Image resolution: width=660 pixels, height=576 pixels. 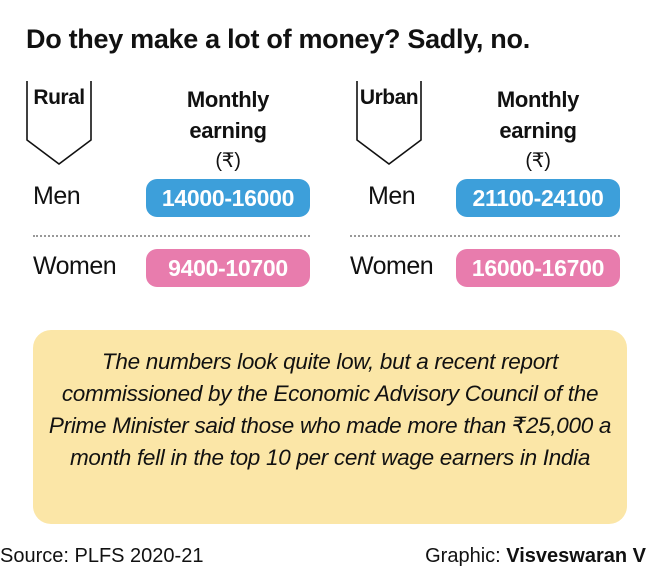 I want to click on rural-heading-line1: Monthly, so click(x=228, y=99).